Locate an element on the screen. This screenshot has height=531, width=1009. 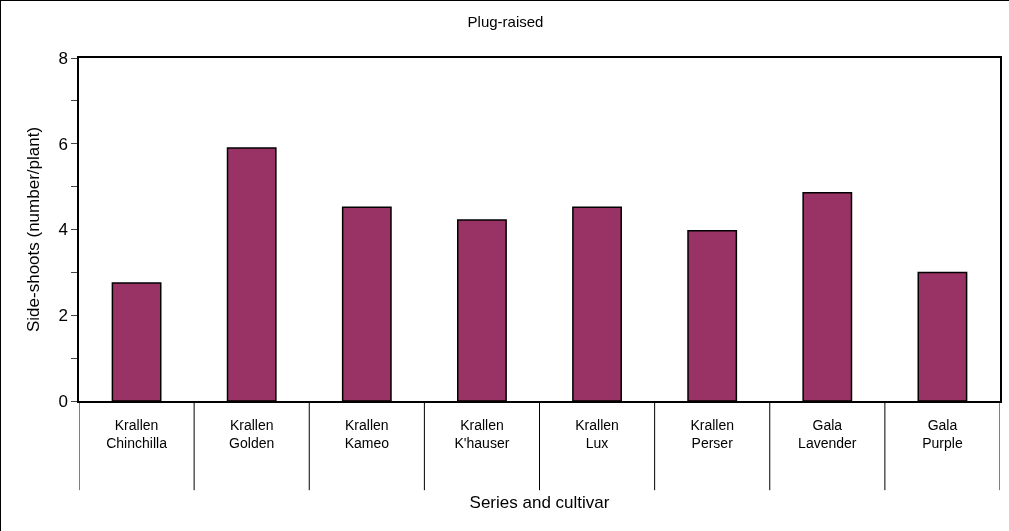
x-tick-label: Krallen Golden is located at coordinates (252, 433).